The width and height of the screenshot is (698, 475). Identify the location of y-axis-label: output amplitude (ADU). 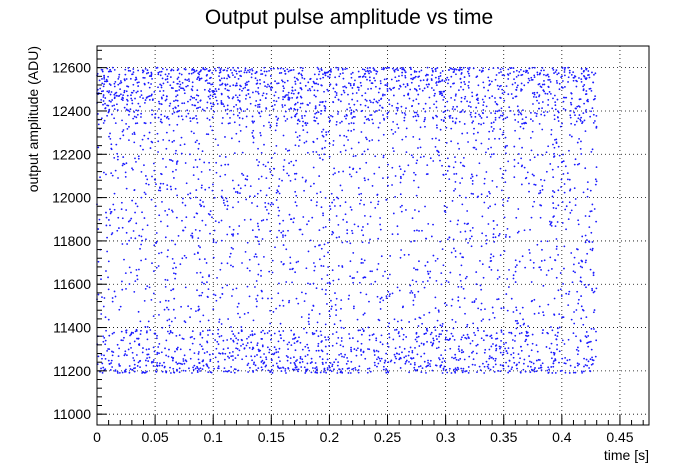
(33, 119).